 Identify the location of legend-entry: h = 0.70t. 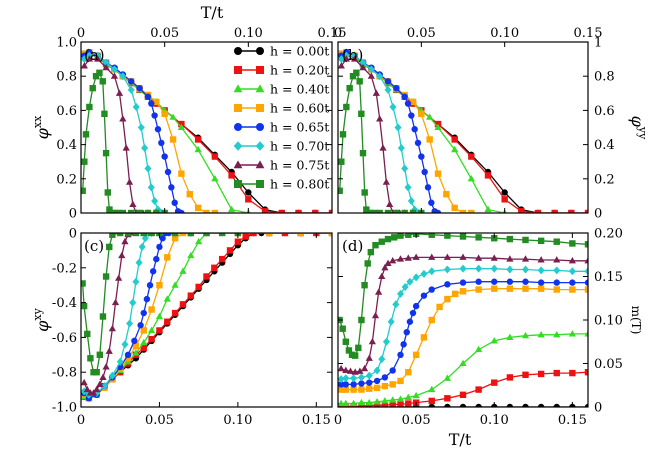
(281, 146).